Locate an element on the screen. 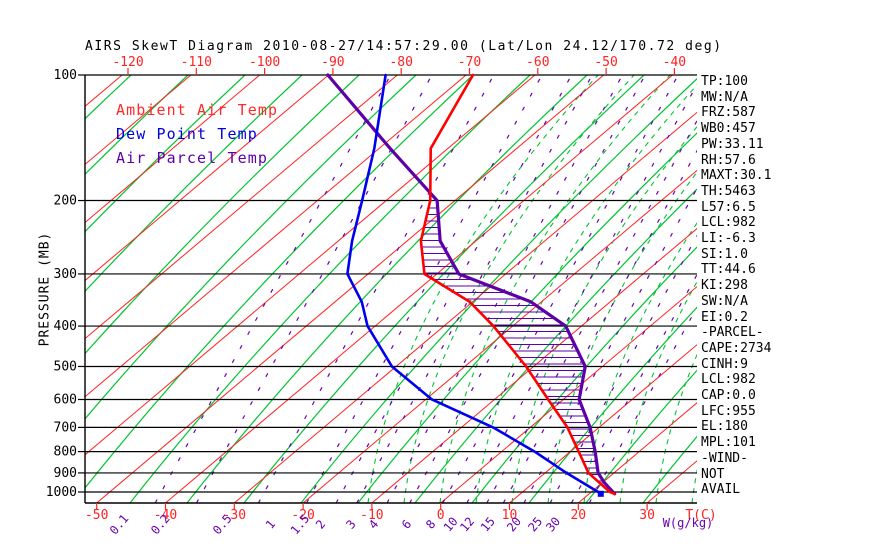  dewpoint-end-marker is located at coordinates (600, 493).